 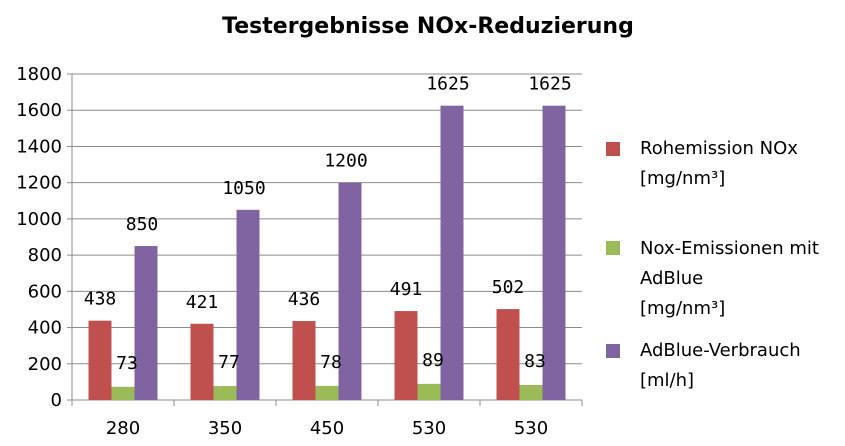 I want to click on y-tick-label: 1200, so click(x=39, y=183).